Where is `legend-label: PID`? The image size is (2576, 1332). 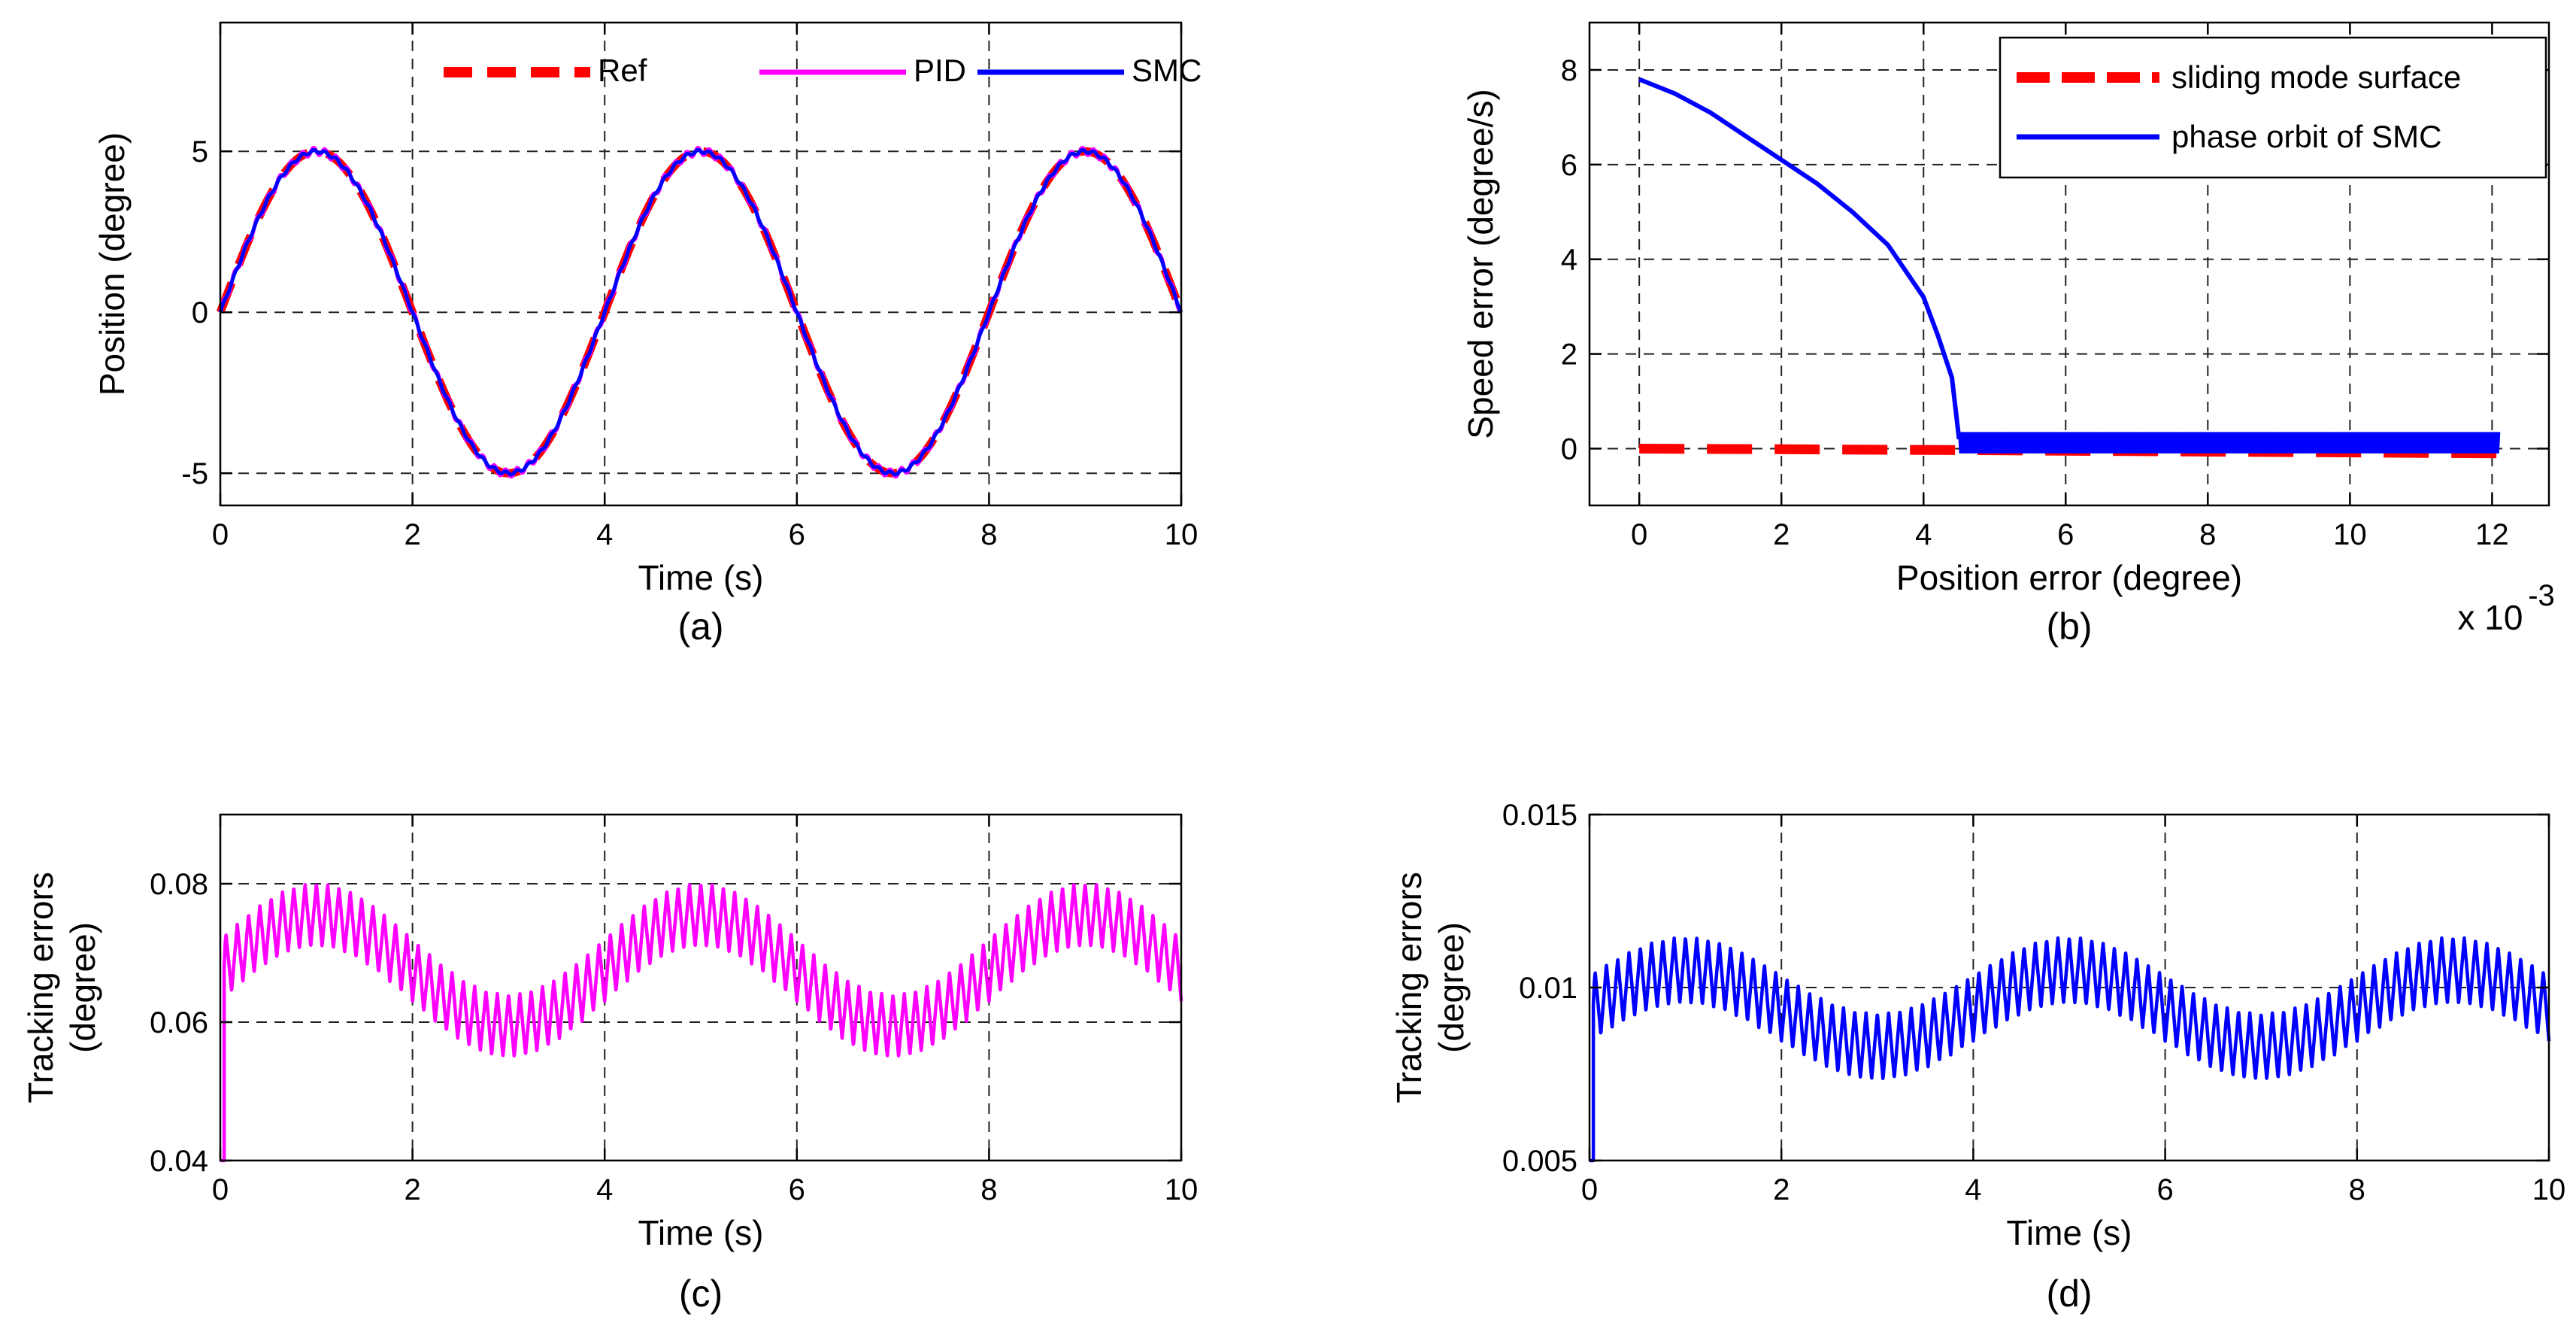
legend-label: PID is located at coordinates (940, 70).